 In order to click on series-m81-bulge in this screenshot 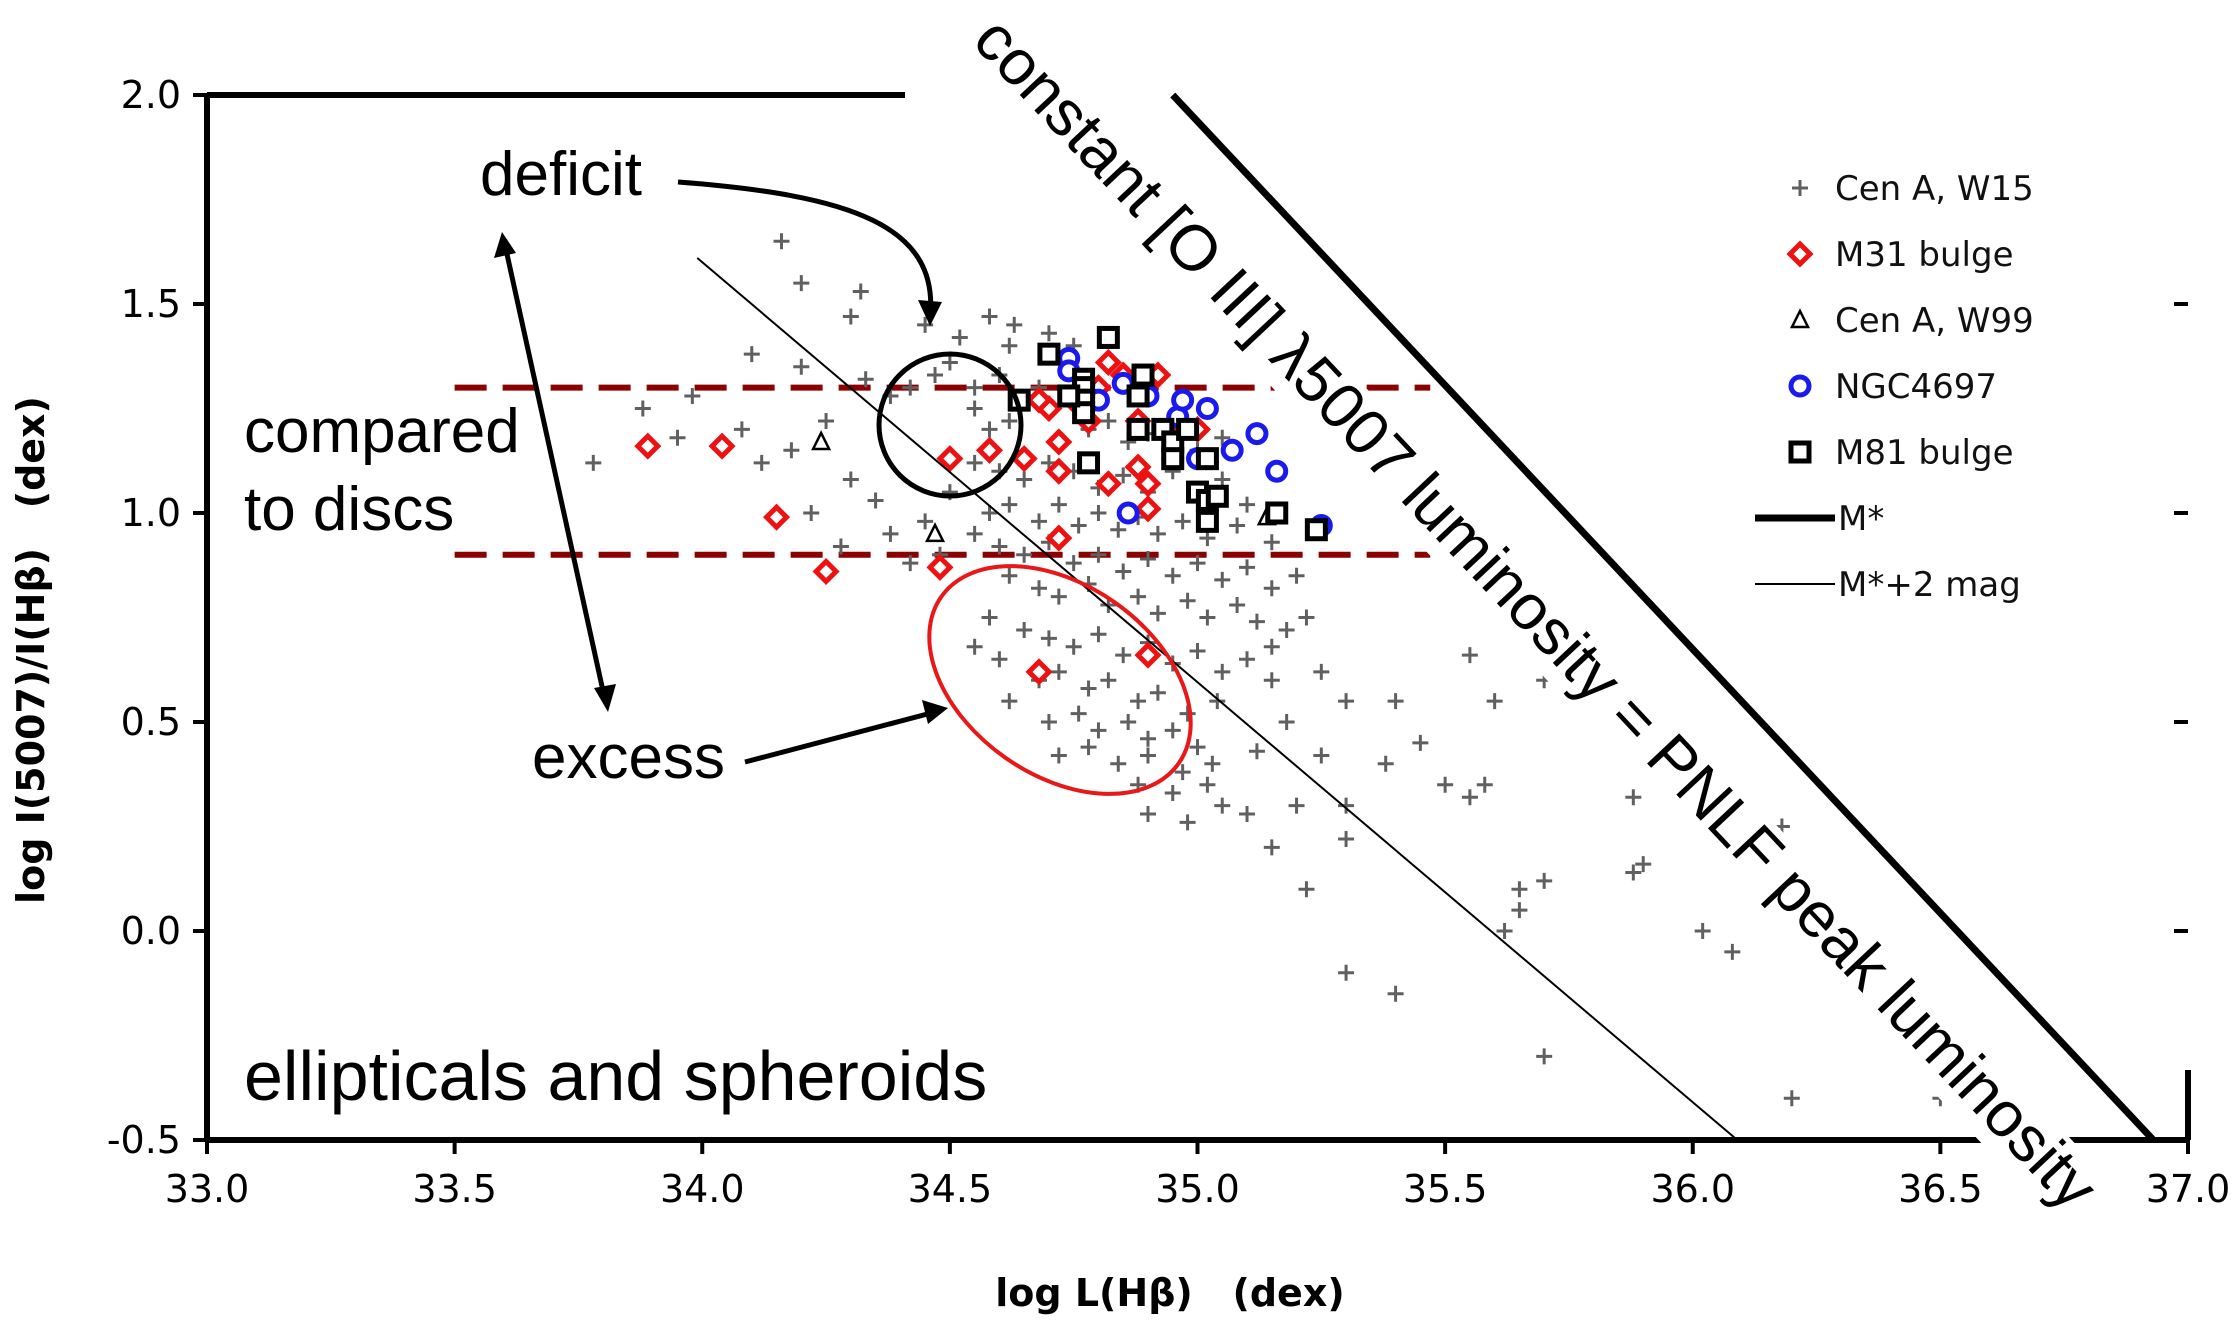, I will do `click(1167, 433)`.